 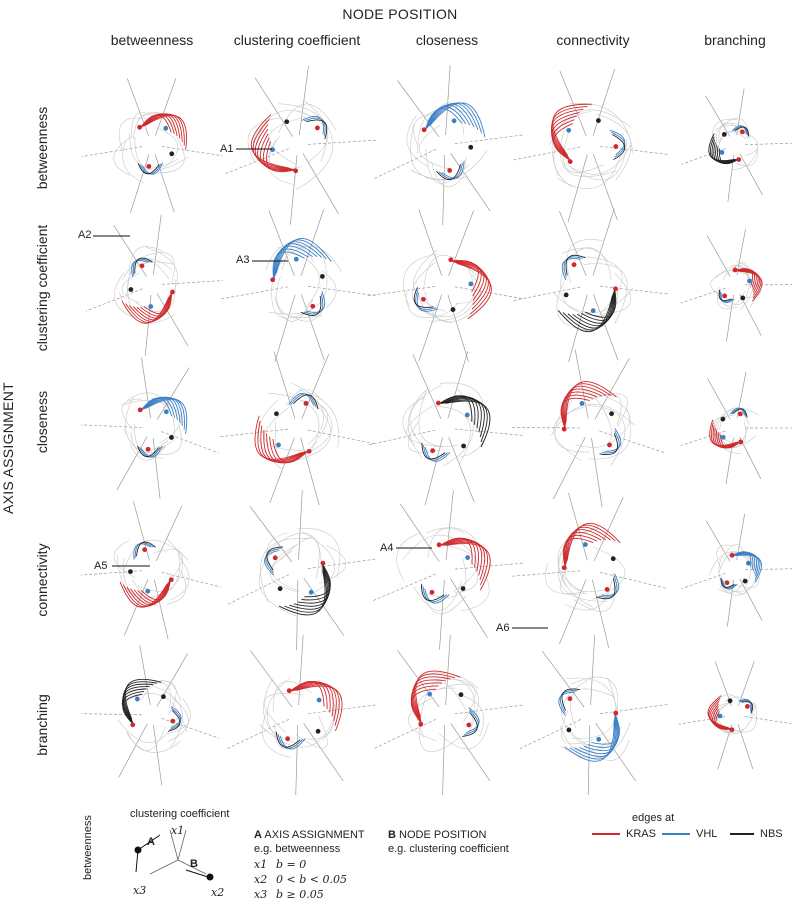 What do you see at coordinates (641, 834) in the screenshot?
I see `legend-label-kras: KRAS` at bounding box center [641, 834].